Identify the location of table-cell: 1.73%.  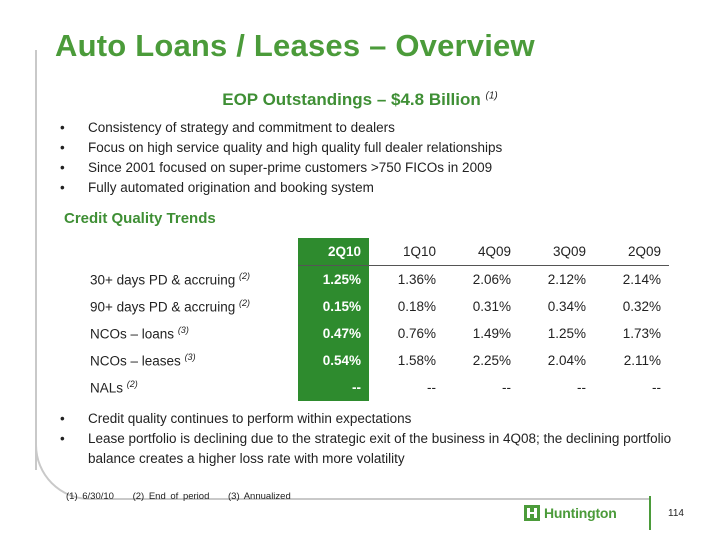
(641, 333).